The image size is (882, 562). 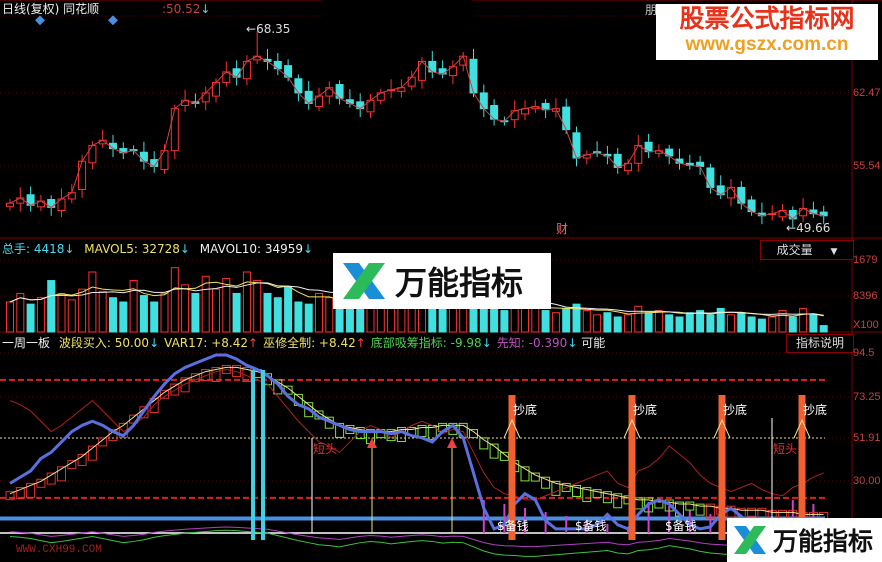 I want to click on watermark-site-url: www.gszx.com.cn, so click(x=767, y=44).